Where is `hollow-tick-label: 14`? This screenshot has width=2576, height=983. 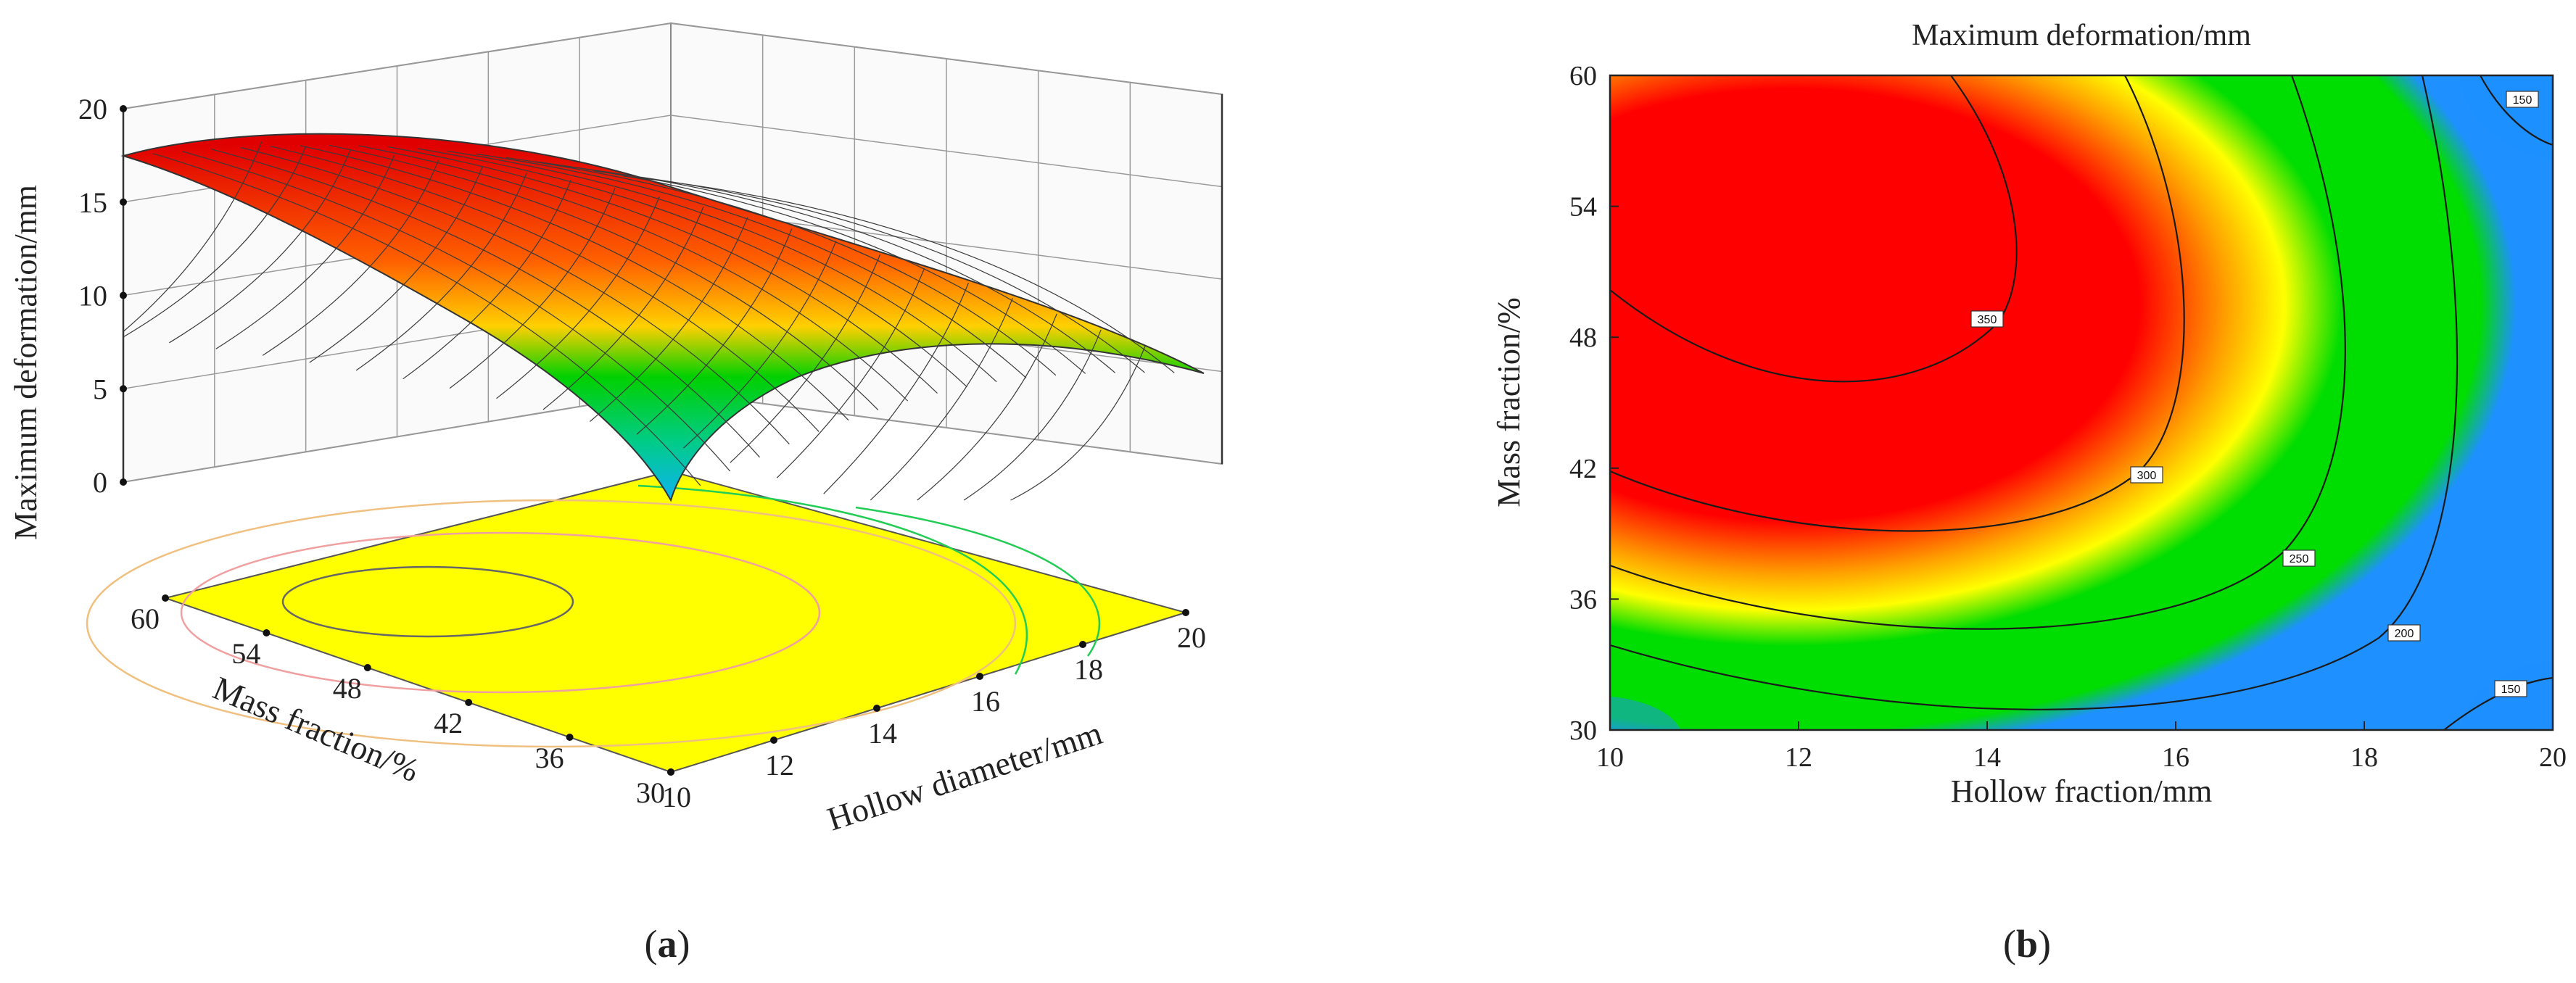 hollow-tick-label: 14 is located at coordinates (882, 733).